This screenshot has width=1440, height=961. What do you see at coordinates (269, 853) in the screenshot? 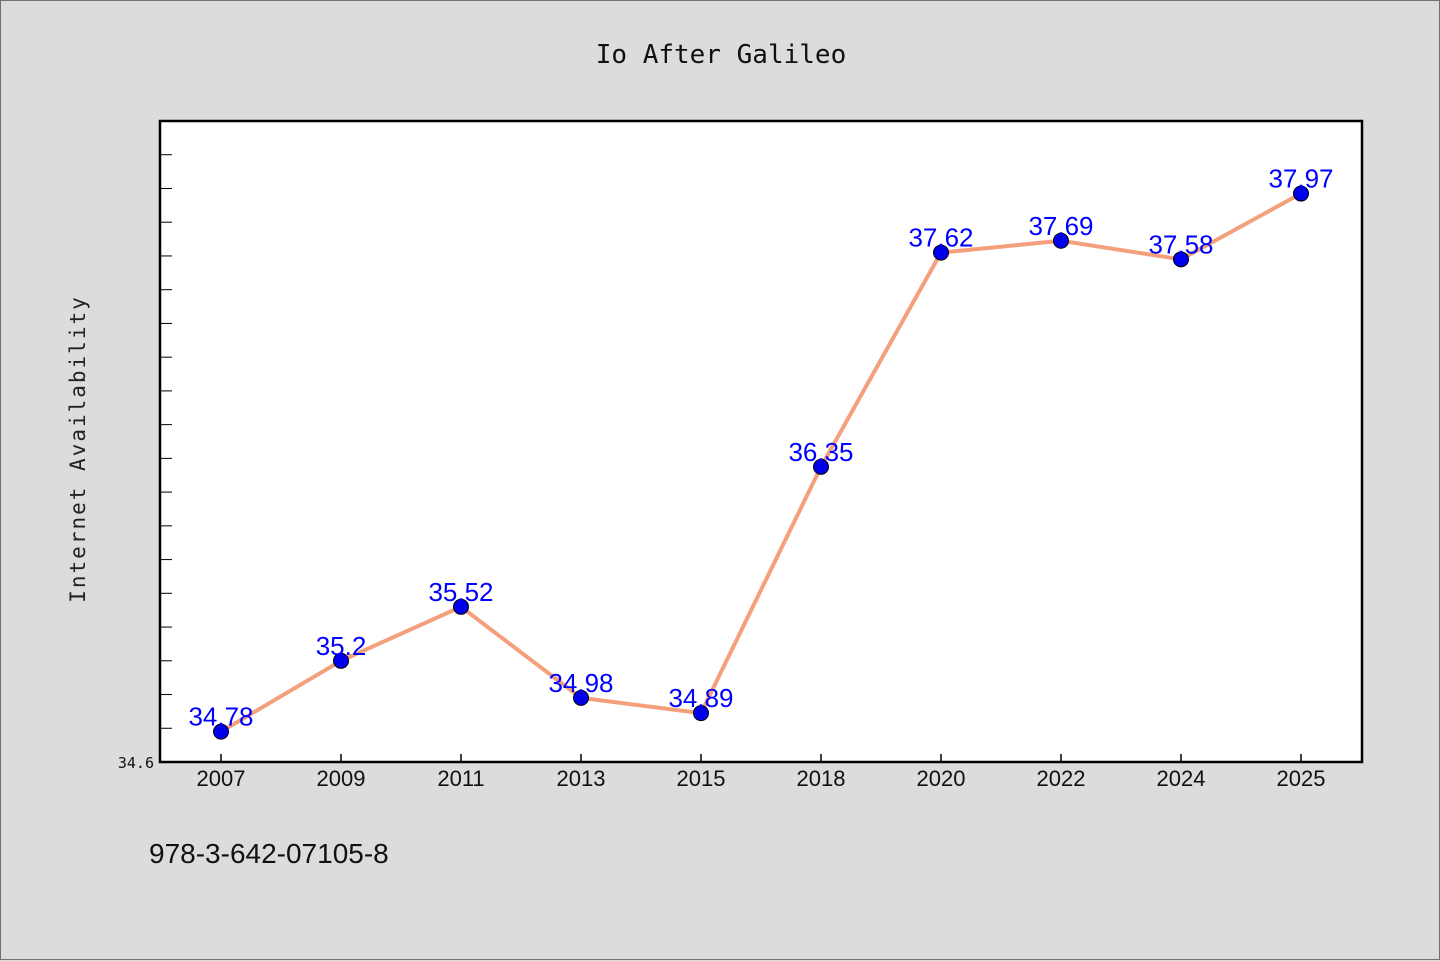
I see `isbn-text: 978-3-642-07105-8` at bounding box center [269, 853].